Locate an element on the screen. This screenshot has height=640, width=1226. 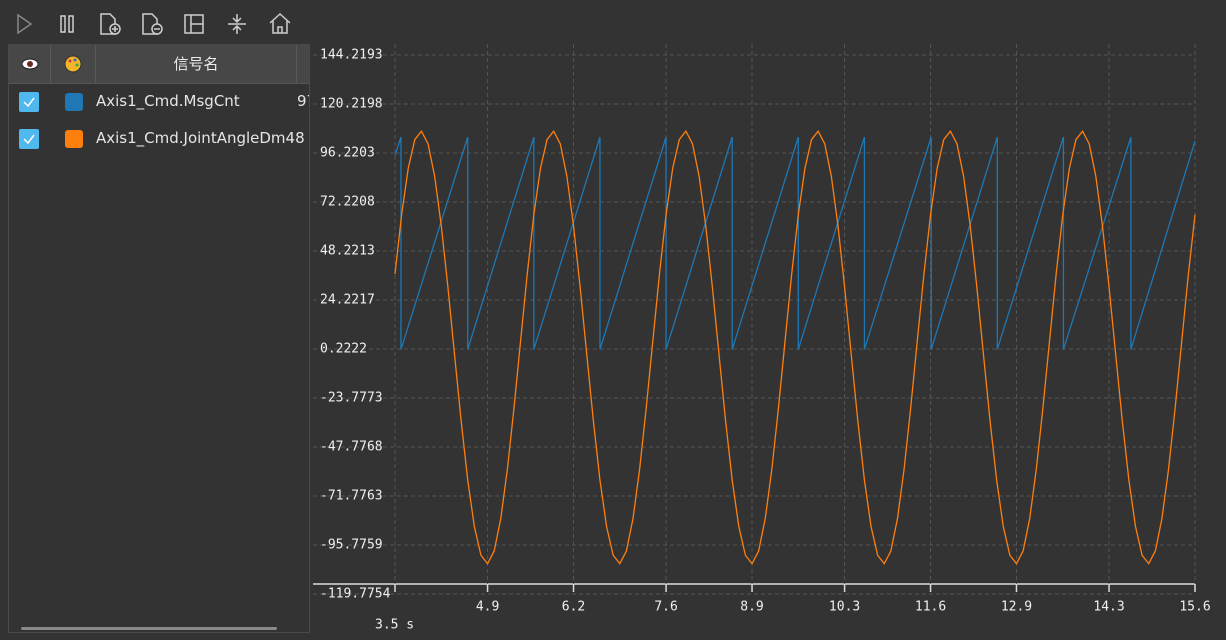
name-header: 信号名 is located at coordinates (196, 64).